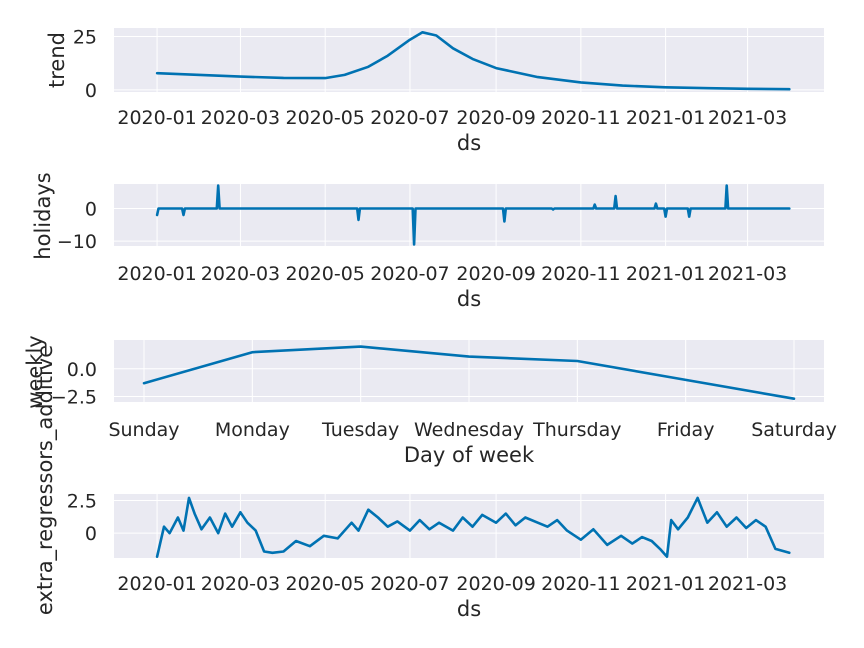  Describe the element at coordinates (576, 430) in the screenshot. I see `x-tick-label: Thursday` at that location.